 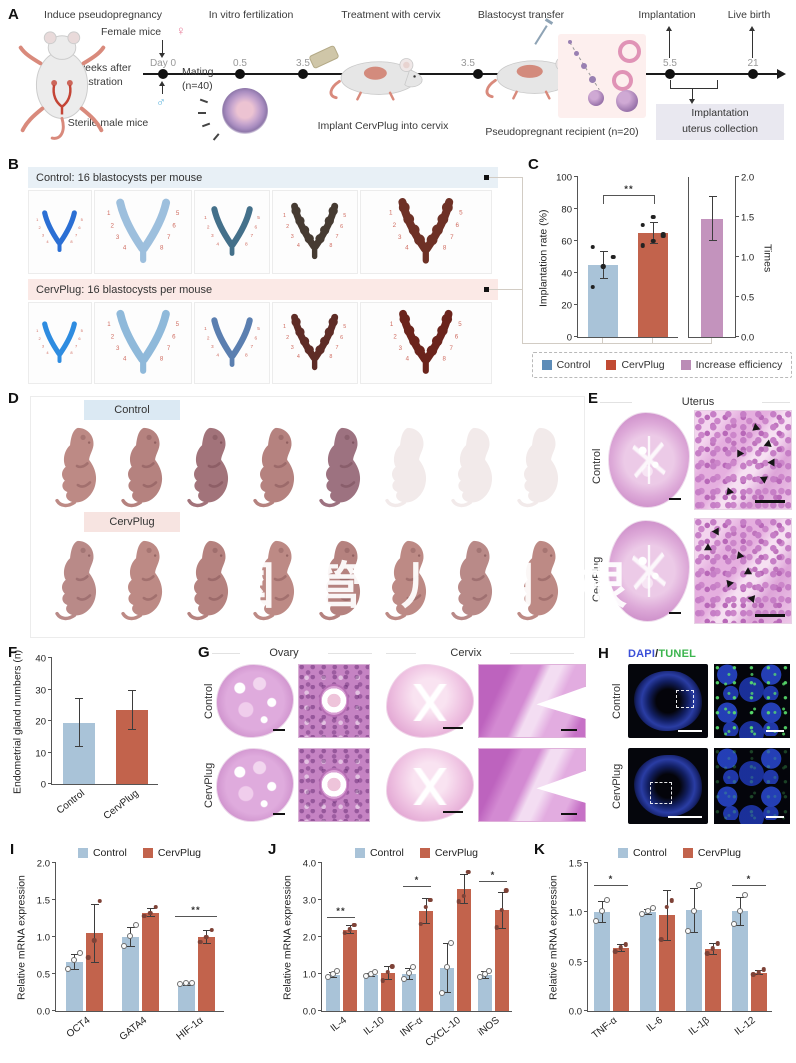 What do you see at coordinates (376, 79) in the screenshot?
I see `mouse-illustration` at bounding box center [376, 79].